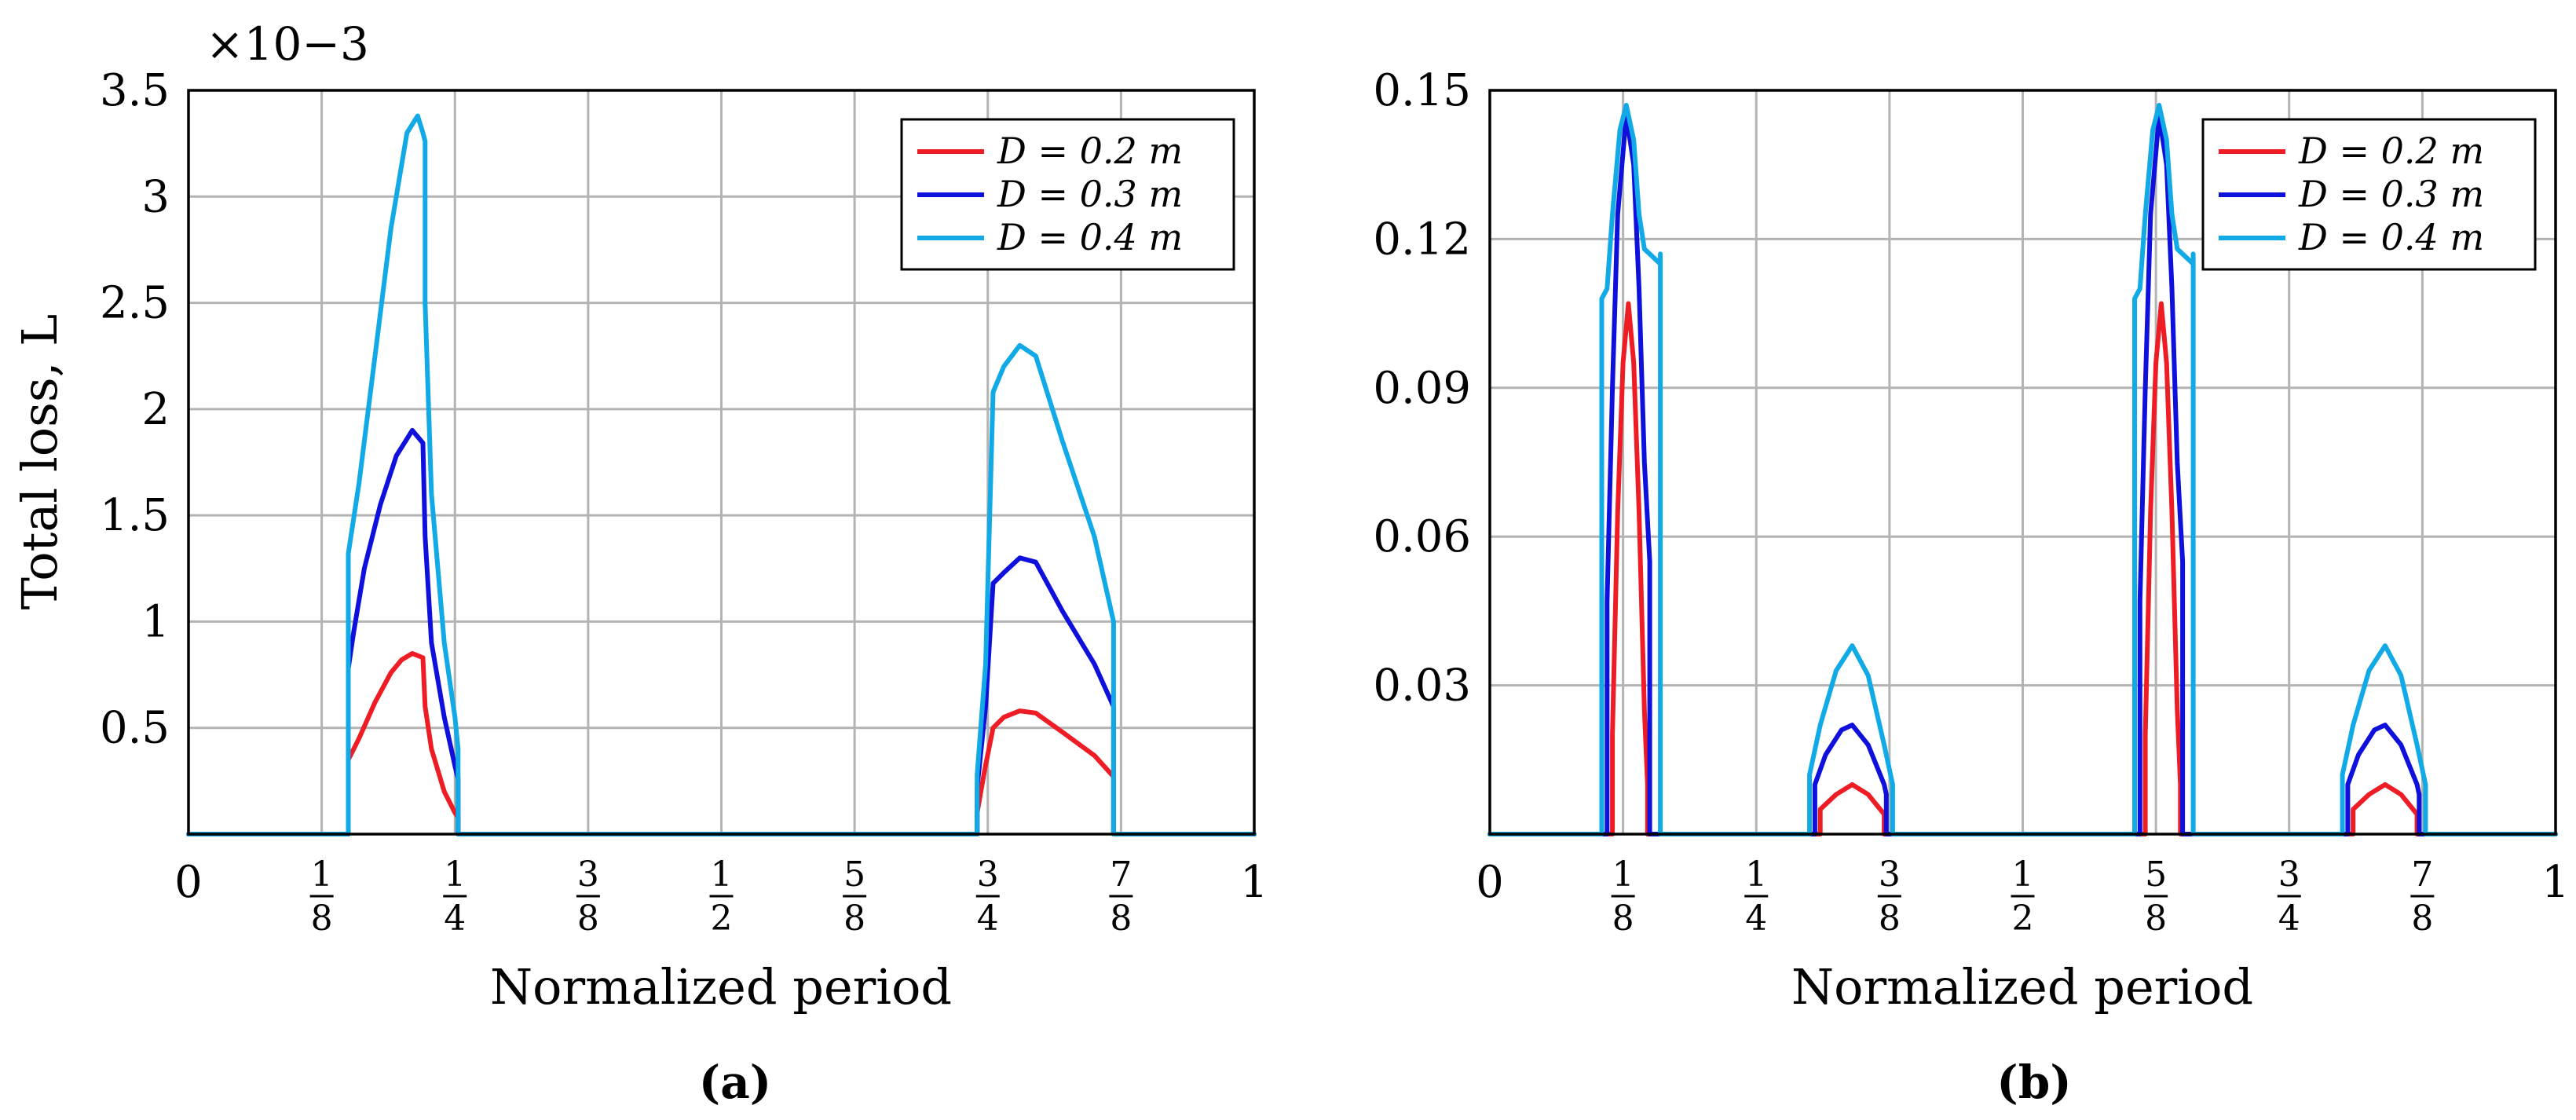  I want to click on x-tick-a-7: 78, so click(1121, 897).